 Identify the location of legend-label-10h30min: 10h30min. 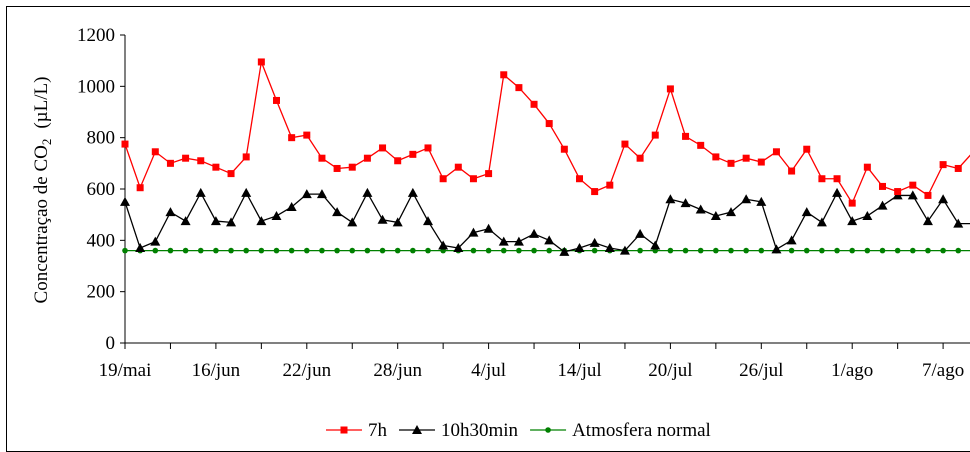
(480, 430).